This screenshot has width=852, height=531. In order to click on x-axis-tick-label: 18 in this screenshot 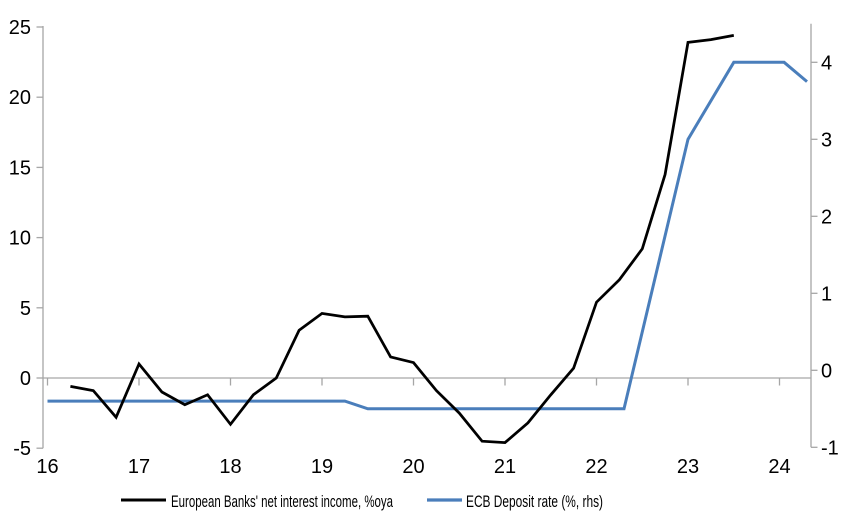, I will do `click(230, 467)`.